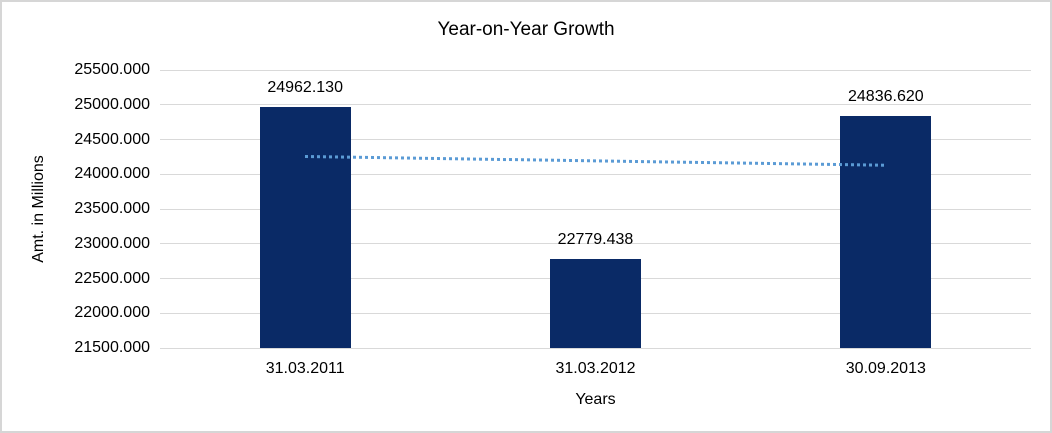 The image size is (1052, 433). What do you see at coordinates (595, 368) in the screenshot?
I see `x-category-label: 31.03.2012` at bounding box center [595, 368].